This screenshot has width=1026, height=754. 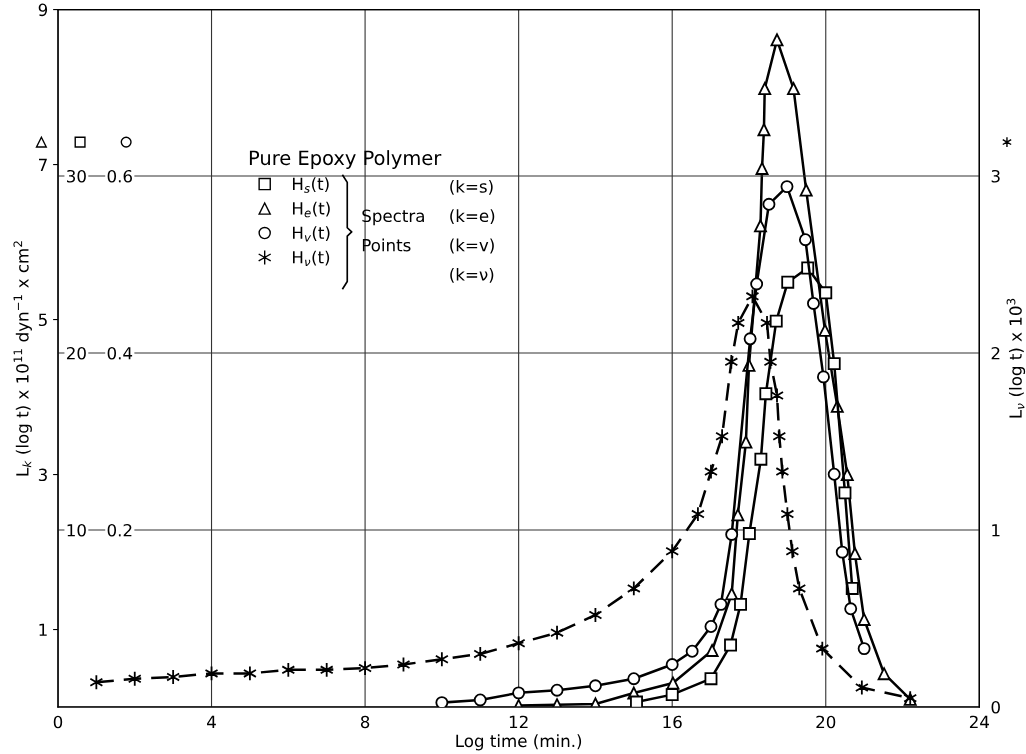 What do you see at coordinates (519, 742) in the screenshot?
I see `x-axis-title: Log time (min.)` at bounding box center [519, 742].